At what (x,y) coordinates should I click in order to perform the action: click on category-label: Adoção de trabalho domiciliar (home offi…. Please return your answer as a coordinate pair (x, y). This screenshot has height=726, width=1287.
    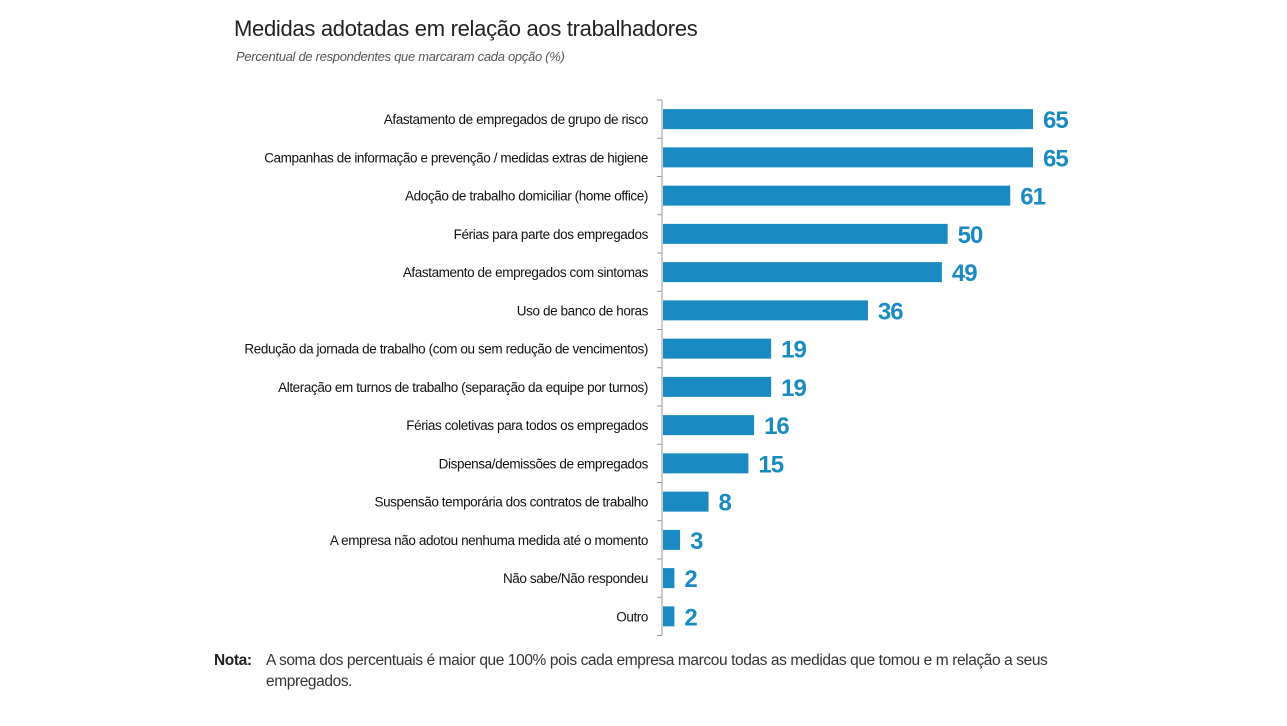
    Looking at the image, I should click on (526, 196).